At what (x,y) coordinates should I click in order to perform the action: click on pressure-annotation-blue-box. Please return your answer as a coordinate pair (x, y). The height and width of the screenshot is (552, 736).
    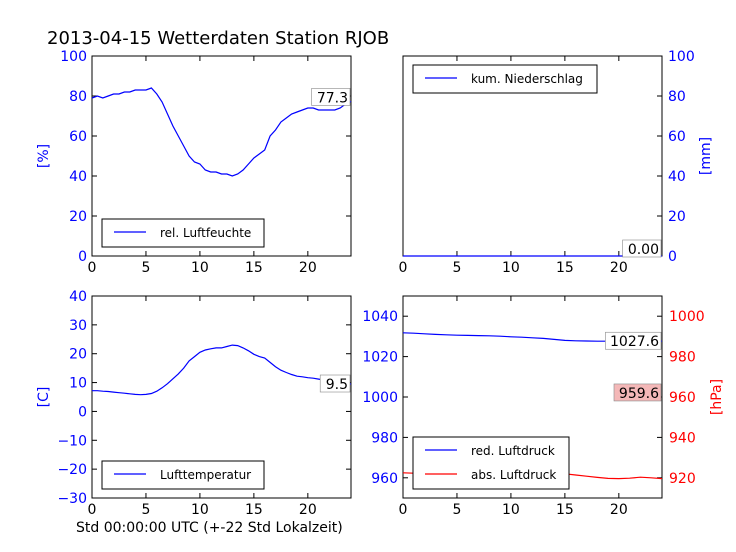
    Looking at the image, I should click on (633, 340).